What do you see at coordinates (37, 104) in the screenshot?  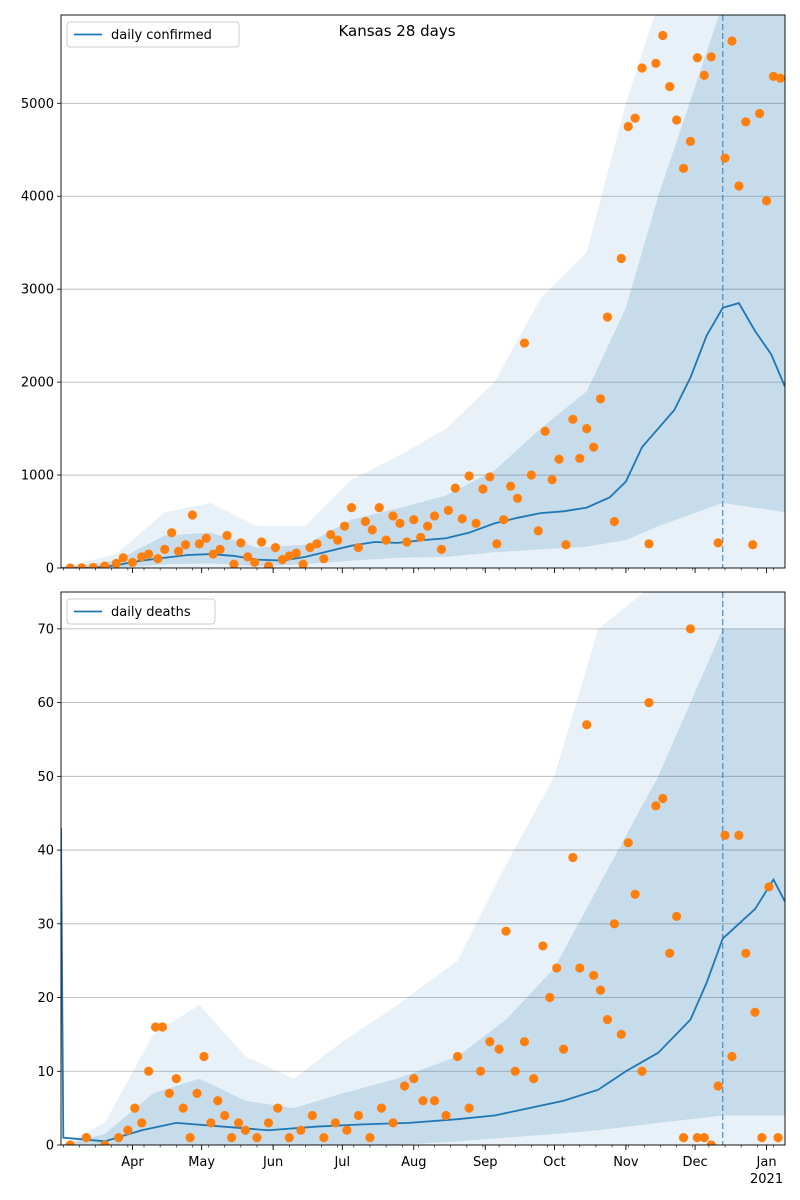 I see `y-tick-label: 5000` at bounding box center [37, 104].